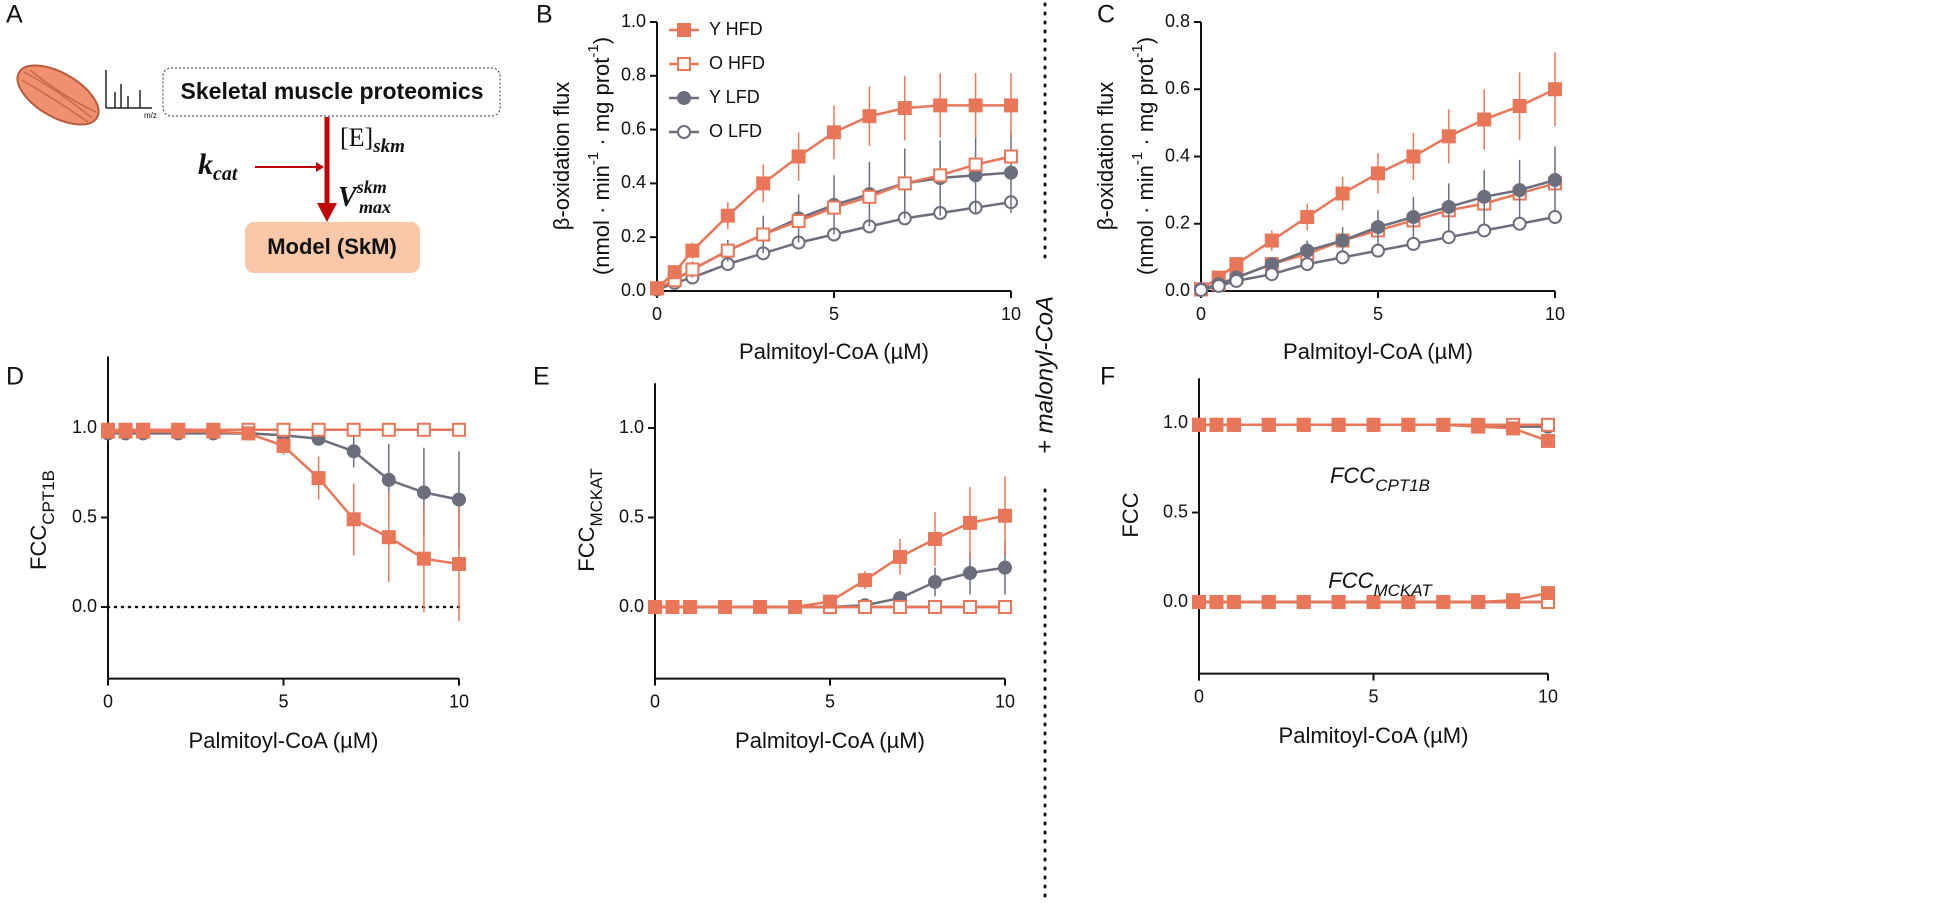 This screenshot has height=903, width=1946. I want to click on panel-label: F, so click(1107, 377).